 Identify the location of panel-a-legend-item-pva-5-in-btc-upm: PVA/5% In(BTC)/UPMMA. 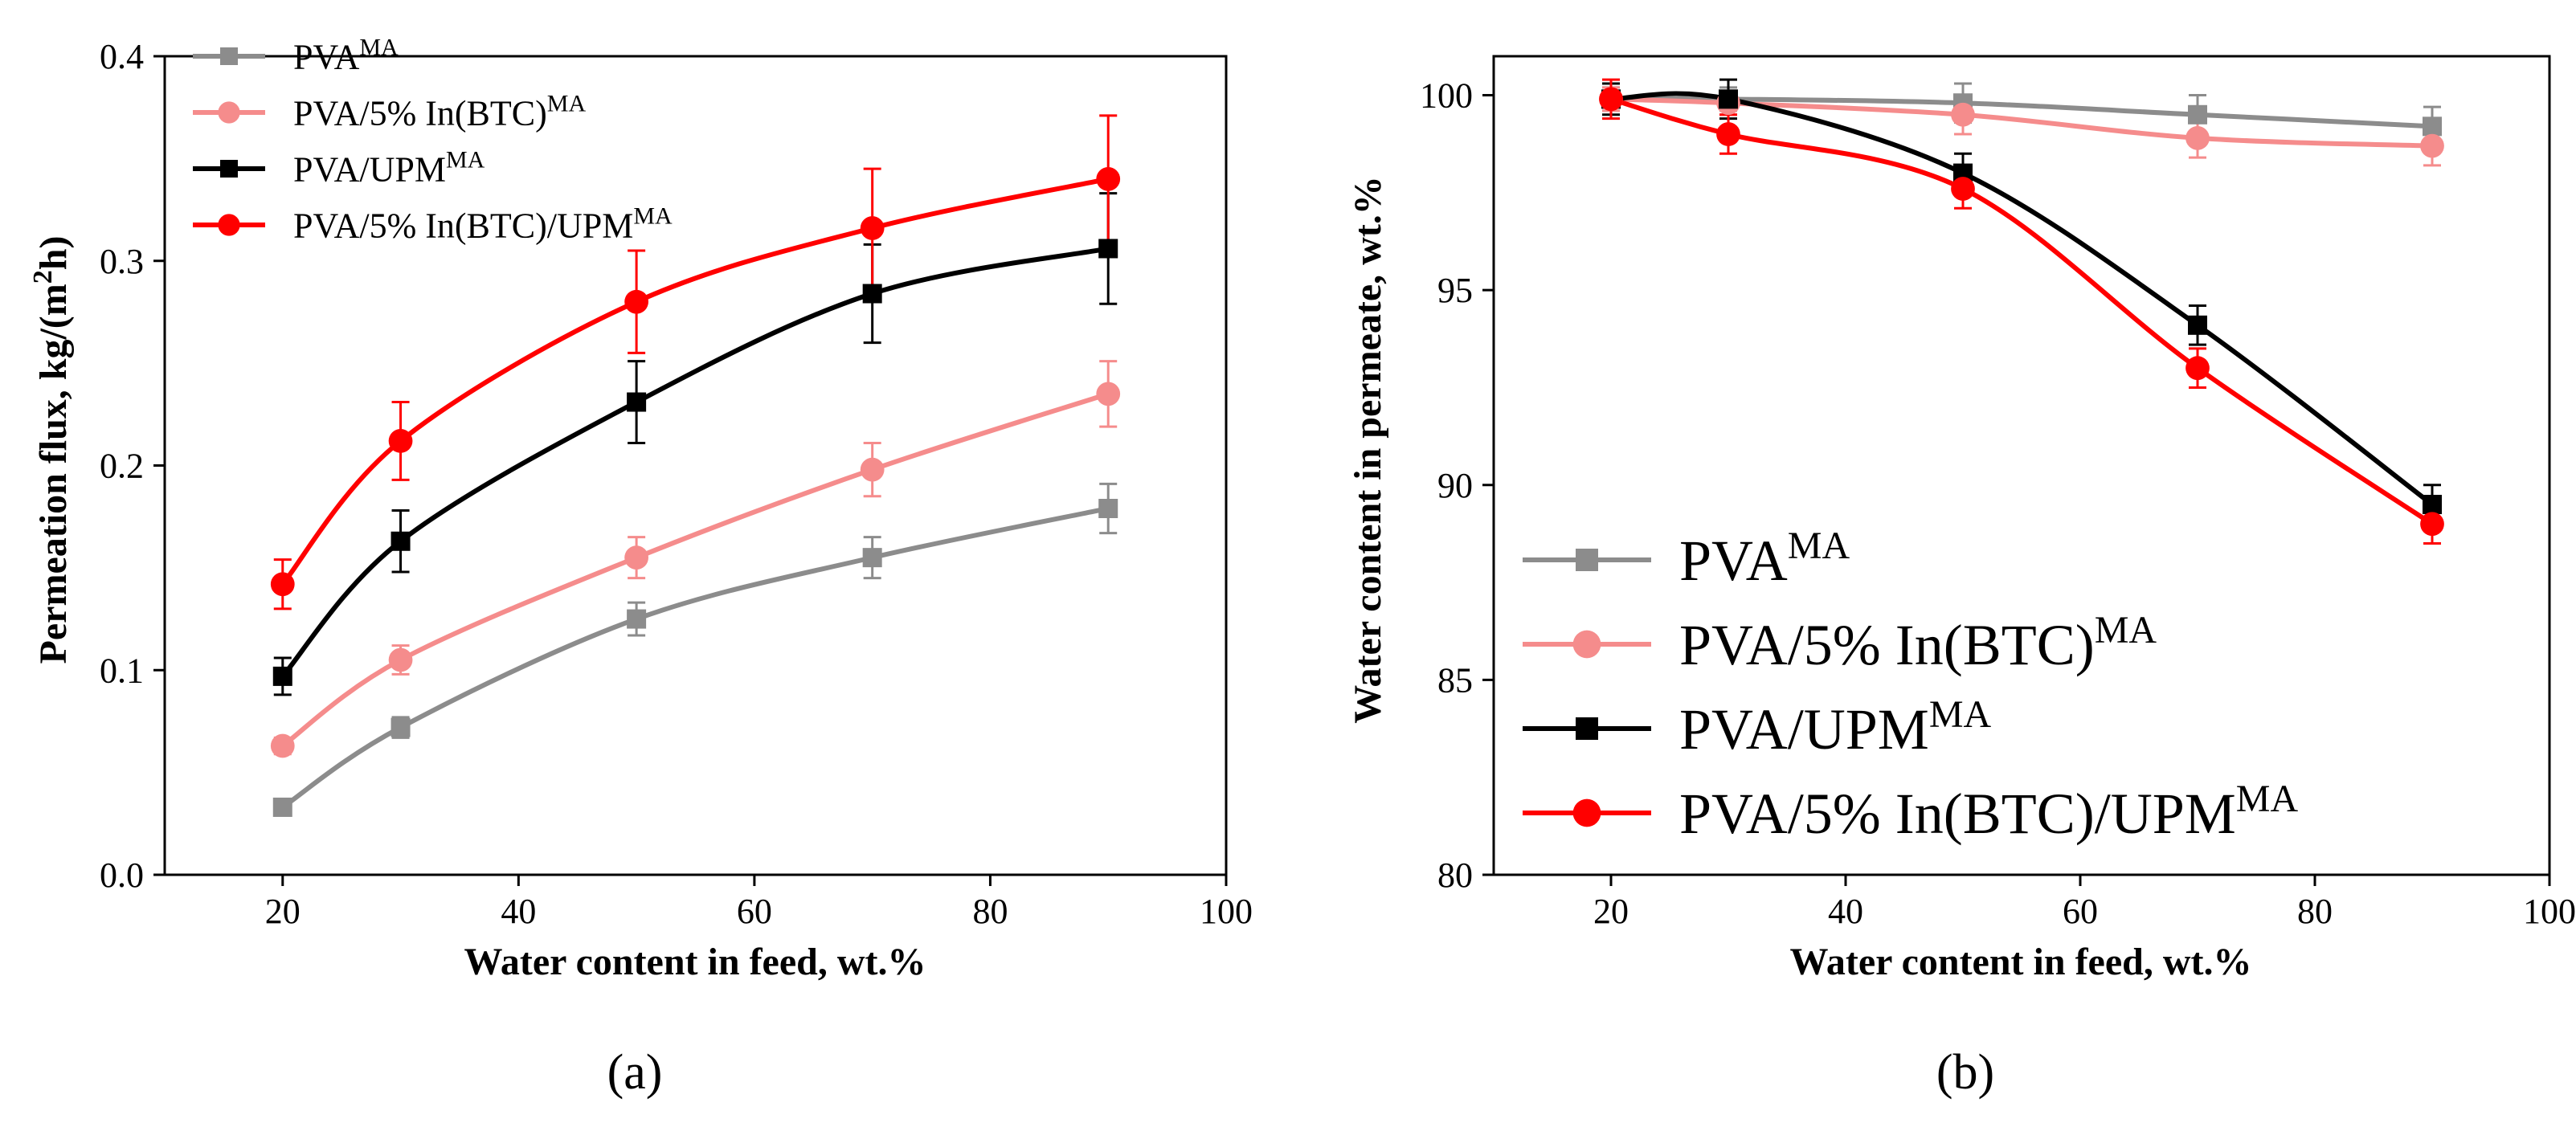
(433, 224).